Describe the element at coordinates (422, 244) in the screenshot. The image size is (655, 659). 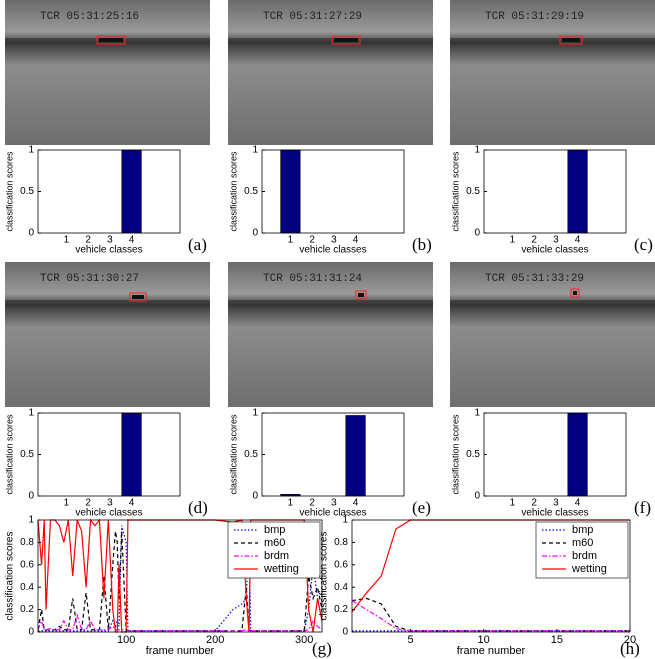
I see `panel-label: (b)` at that location.